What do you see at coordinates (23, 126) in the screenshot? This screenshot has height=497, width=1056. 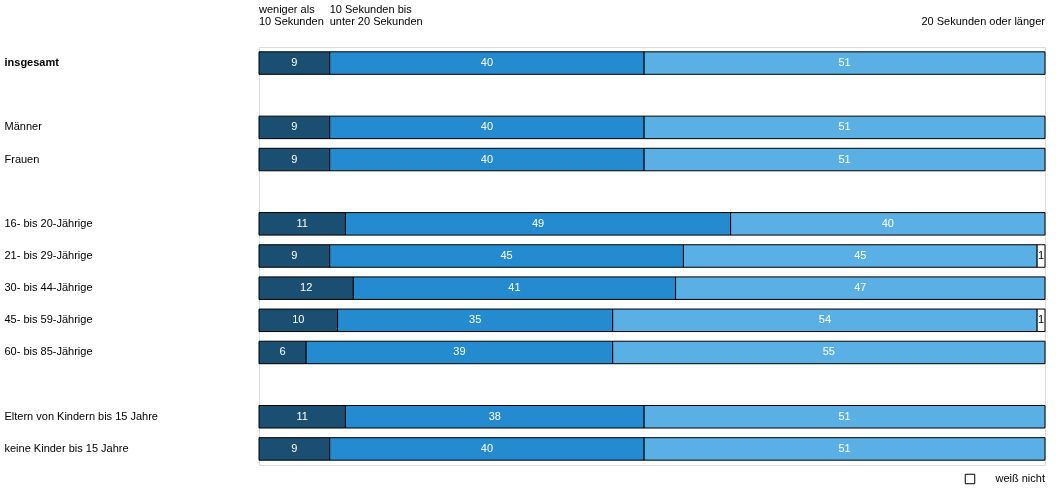 I see `y-tick-label: Männer` at bounding box center [23, 126].